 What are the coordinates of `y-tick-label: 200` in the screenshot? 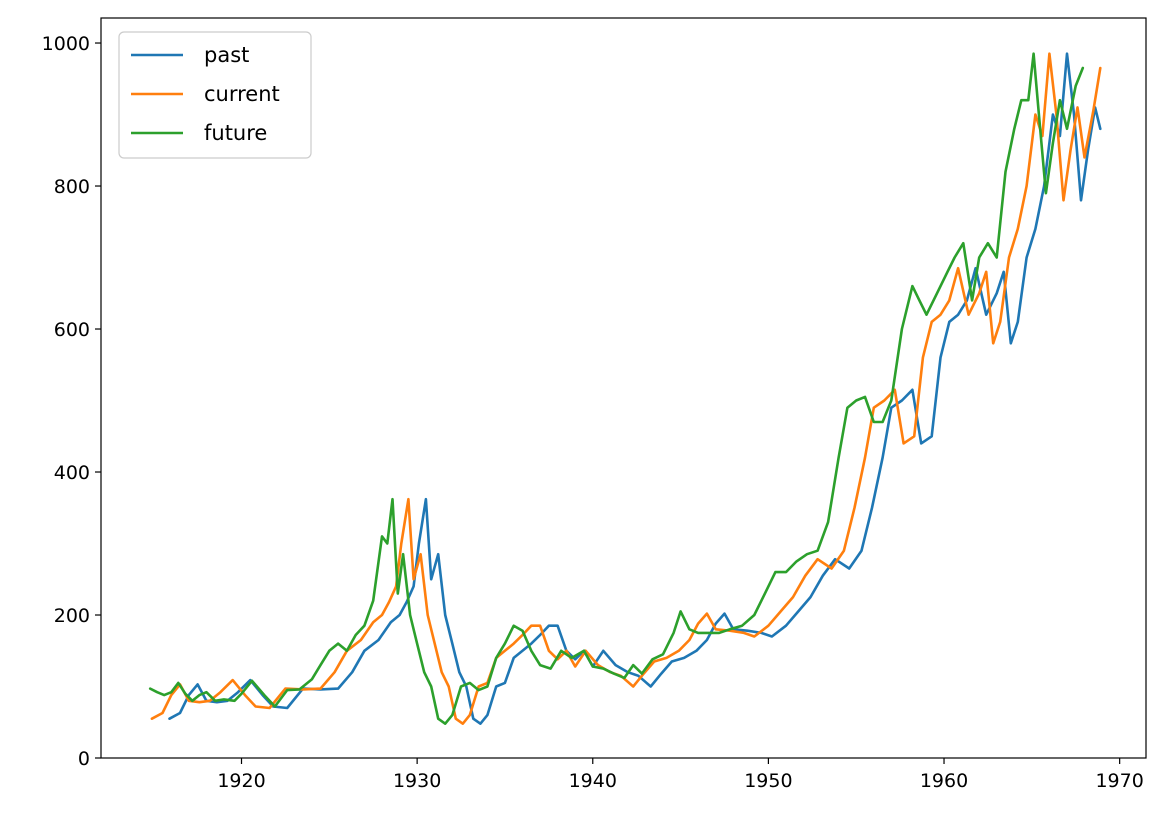 It's located at (72, 616).